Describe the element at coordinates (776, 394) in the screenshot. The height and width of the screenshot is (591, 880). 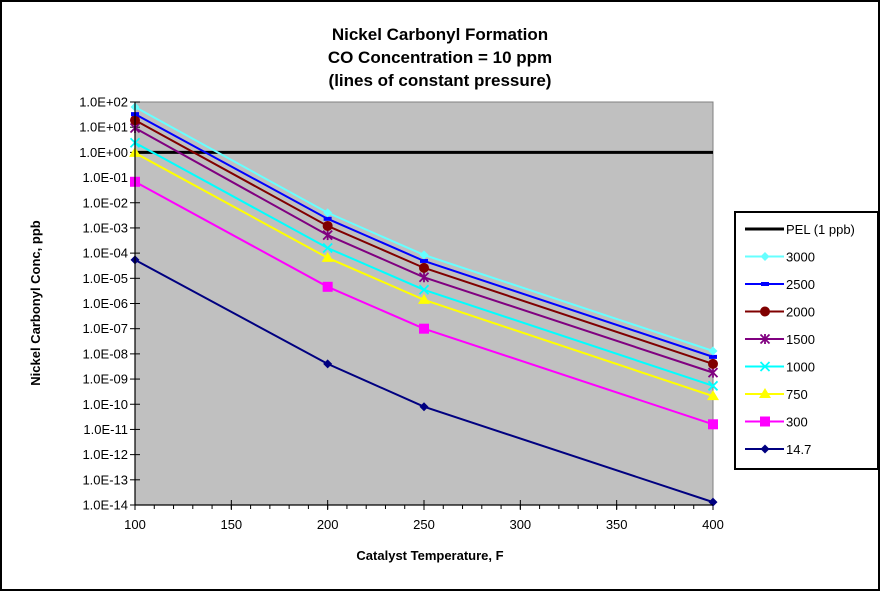
I see `legend-item: 750` at that location.